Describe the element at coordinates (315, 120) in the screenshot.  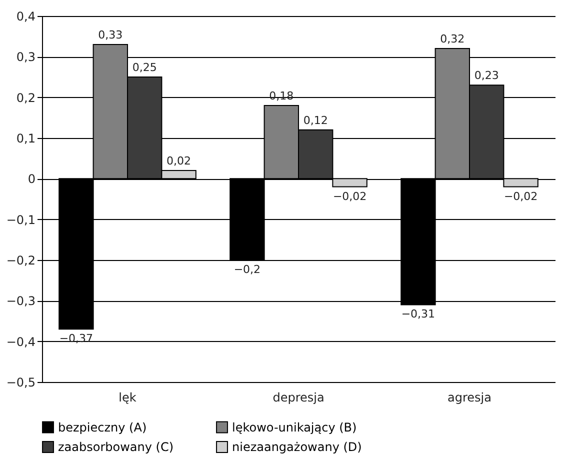
I see `data-label: 0,12` at that location.